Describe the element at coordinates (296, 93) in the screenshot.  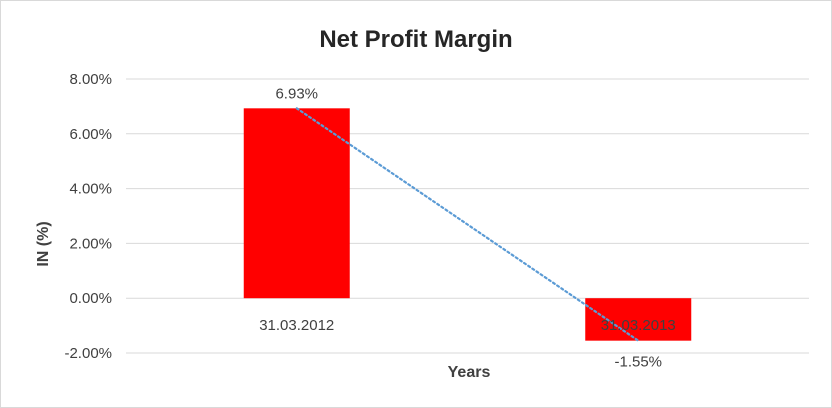
I see `data-label: 6.93%` at that location.